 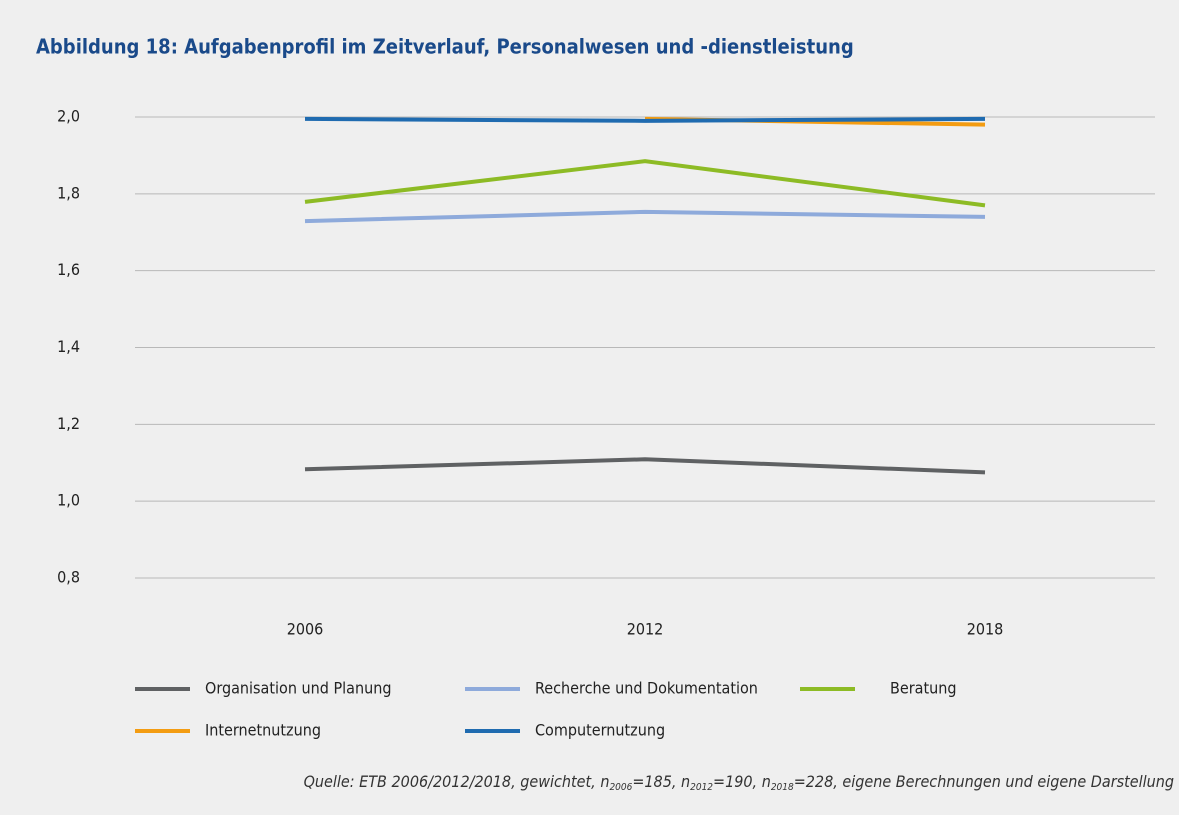 What do you see at coordinates (620, 787) in the screenshot?
I see `source-subscript: 2006` at bounding box center [620, 787].